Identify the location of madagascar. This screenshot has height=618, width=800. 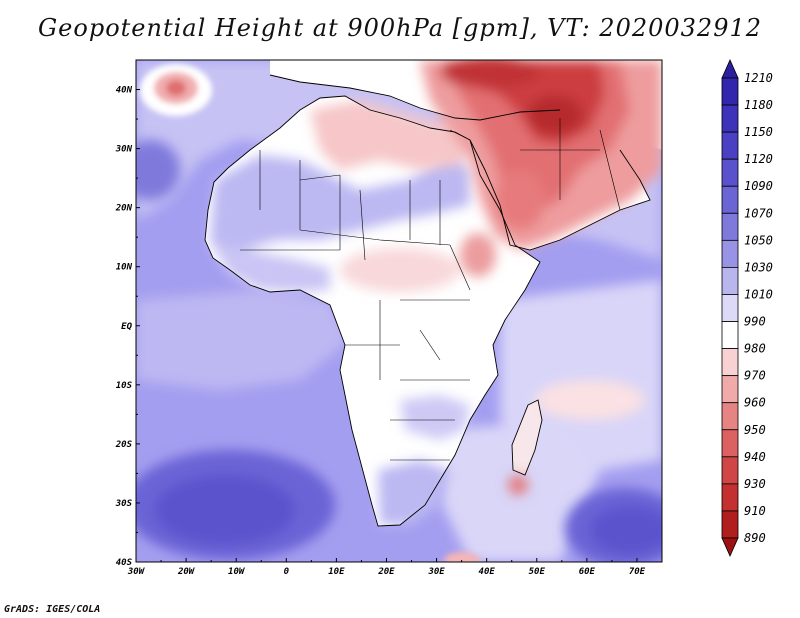
(527, 437).